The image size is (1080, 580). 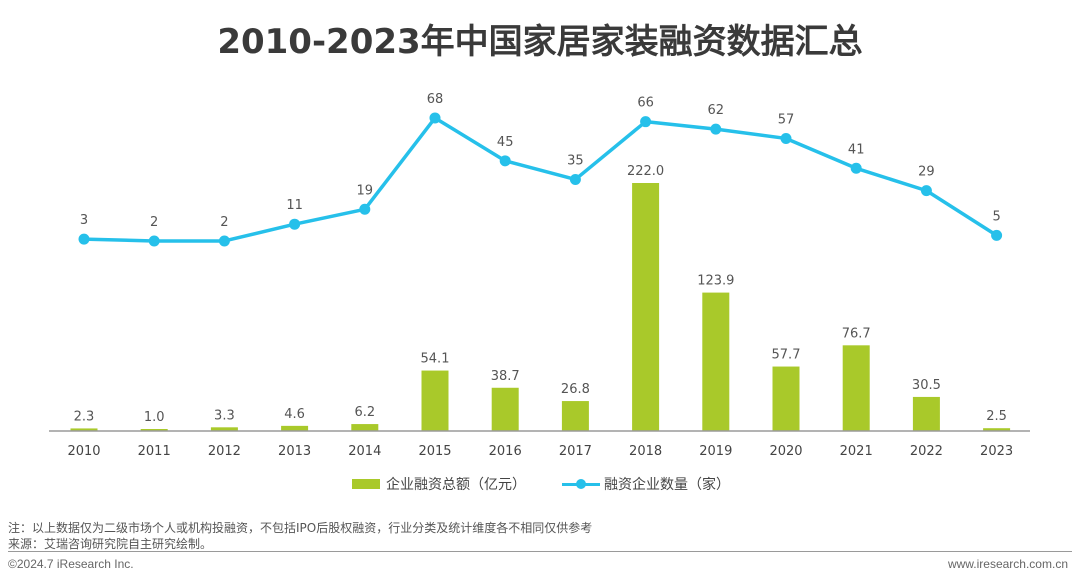 I want to click on line-value-label: 29, so click(x=926, y=172).